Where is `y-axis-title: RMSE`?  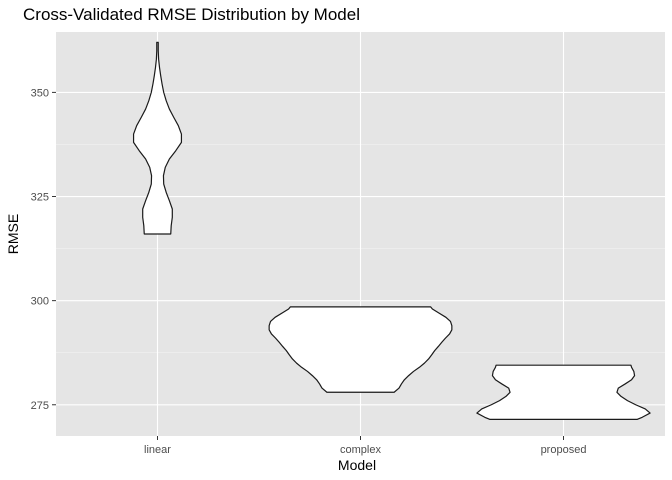
y-axis-title: RMSE is located at coordinates (13, 234).